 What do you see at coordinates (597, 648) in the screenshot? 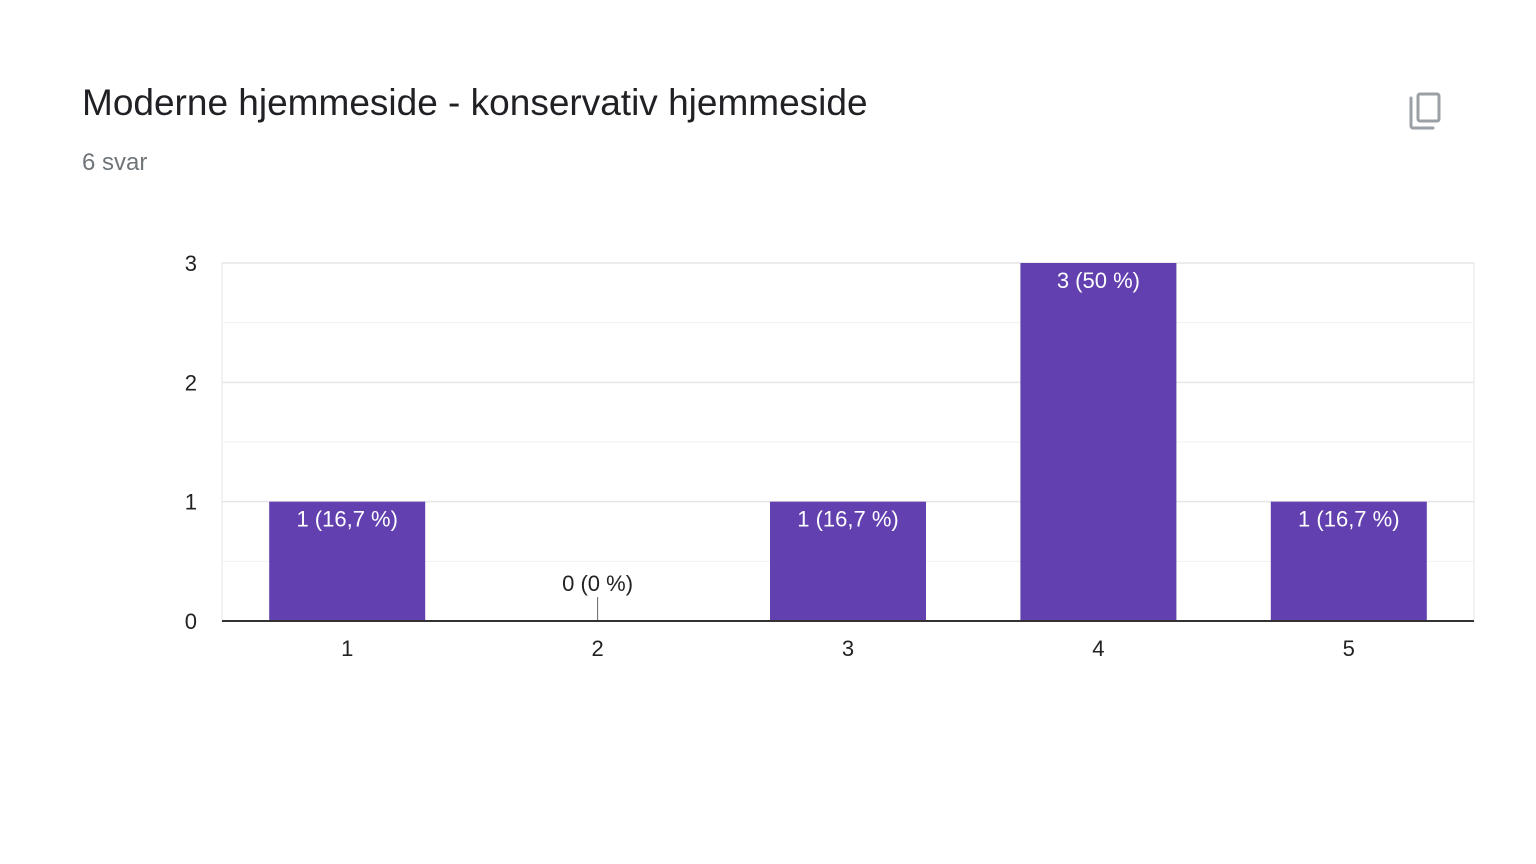
I see `x-tick-label: 2` at bounding box center [597, 648].